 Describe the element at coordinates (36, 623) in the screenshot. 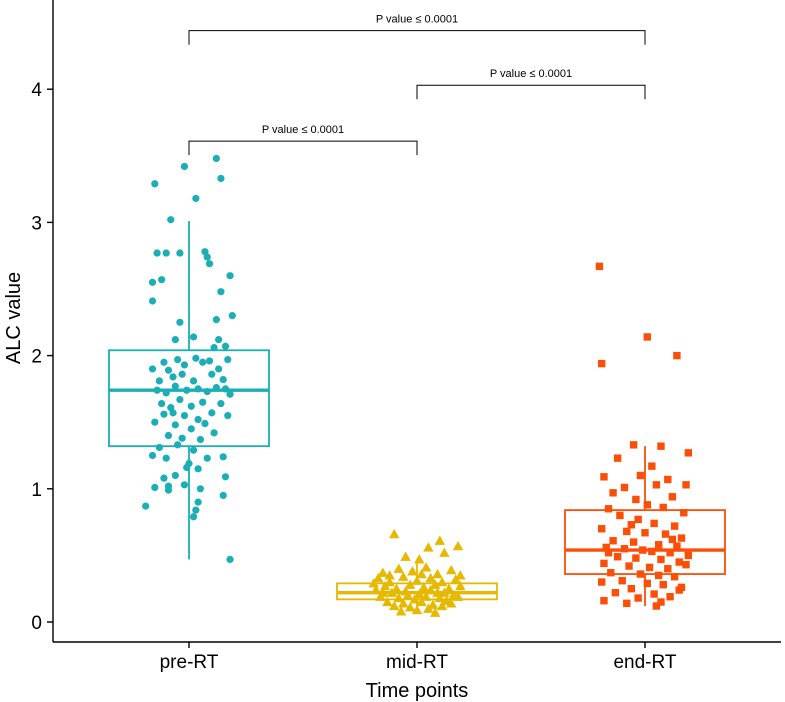

I see `y-tick-label: 0` at that location.